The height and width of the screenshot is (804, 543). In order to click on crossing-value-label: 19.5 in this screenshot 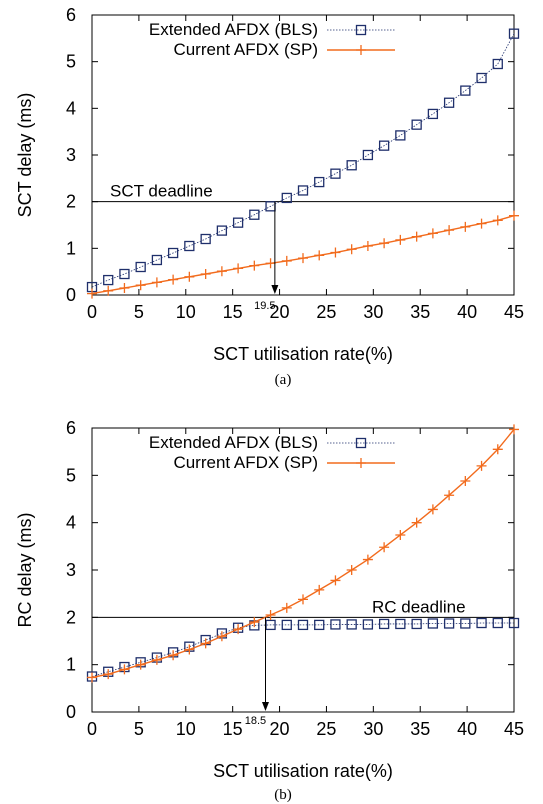, I will do `click(264, 306)`.